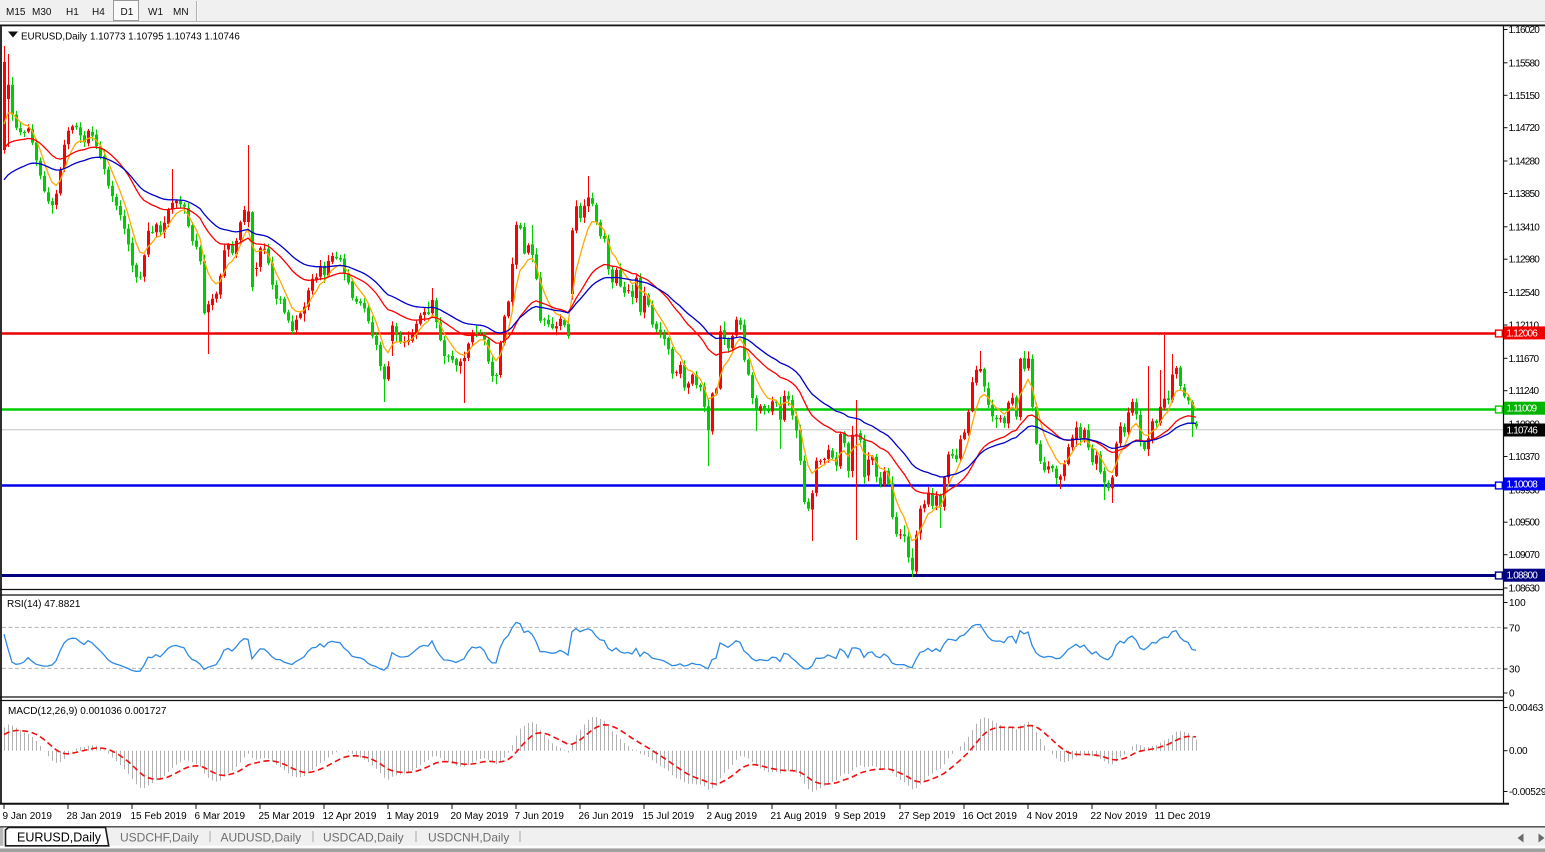 The width and height of the screenshot is (1545, 852). What do you see at coordinates (1526, 708) in the screenshot?
I see `svg-text: 0.00463` at bounding box center [1526, 708].